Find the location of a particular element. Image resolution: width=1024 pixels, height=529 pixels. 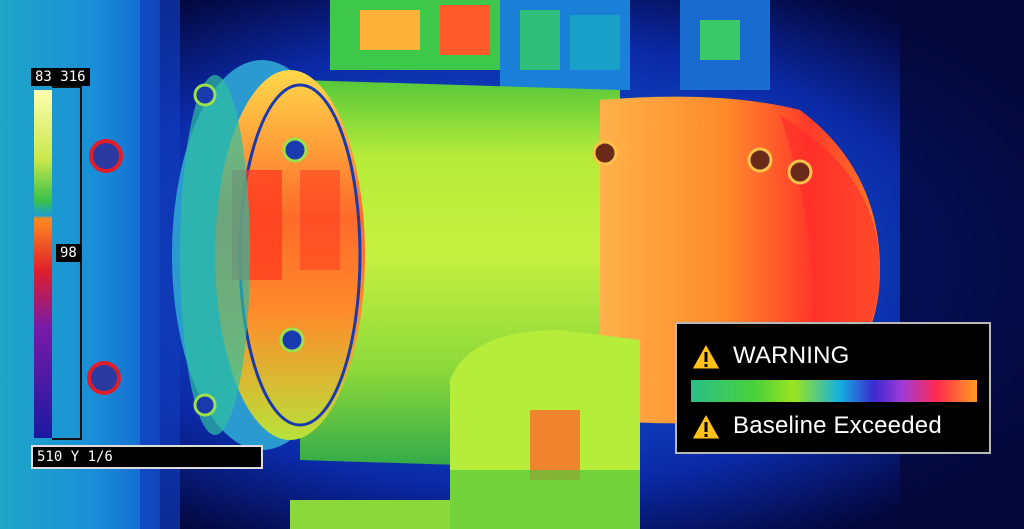

warning-title-row: WARNING is located at coordinates (770, 356).